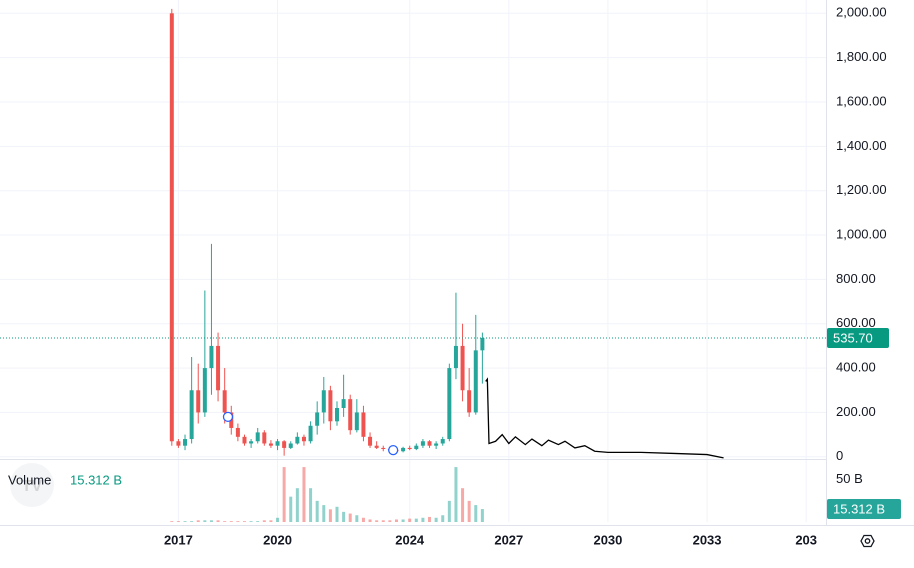 This screenshot has height=568, width=914. What do you see at coordinates (867, 541) in the screenshot?
I see `settings-button` at bounding box center [867, 541].